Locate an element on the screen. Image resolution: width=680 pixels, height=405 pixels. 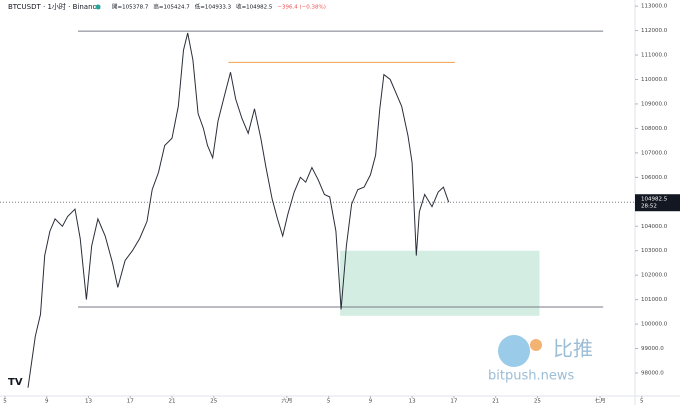
y-tick-label: 108000.0 is located at coordinates (654, 129).